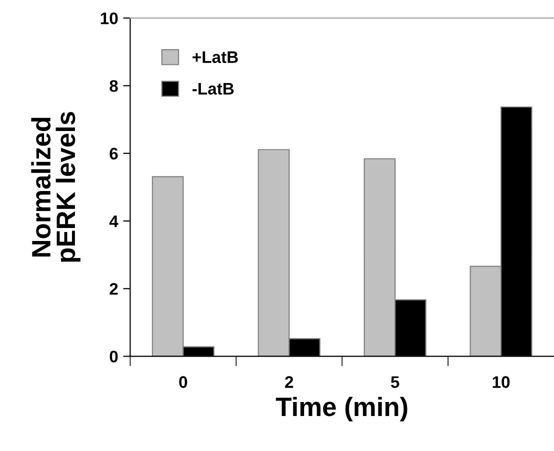 This screenshot has height=451, width=554. Describe the element at coordinates (114, 154) in the screenshot. I see `y-tick-label: 6` at that location.